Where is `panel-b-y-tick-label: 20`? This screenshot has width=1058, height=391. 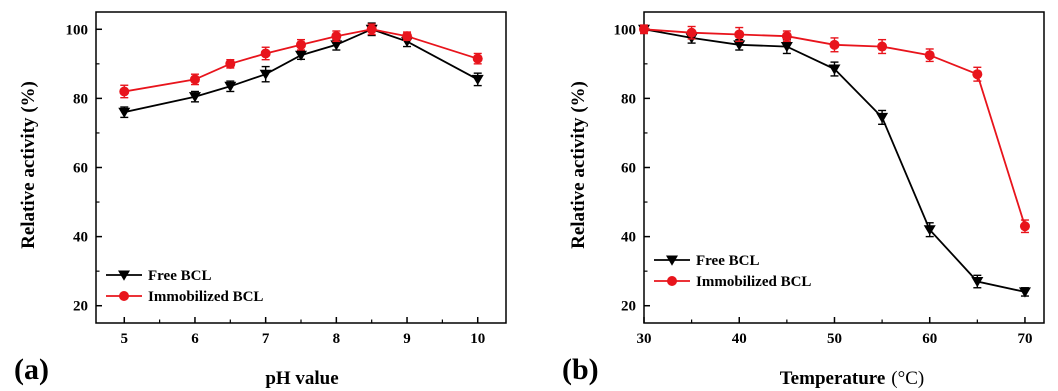
panel-b-y-tick-label: 20 is located at coordinates (628, 307).